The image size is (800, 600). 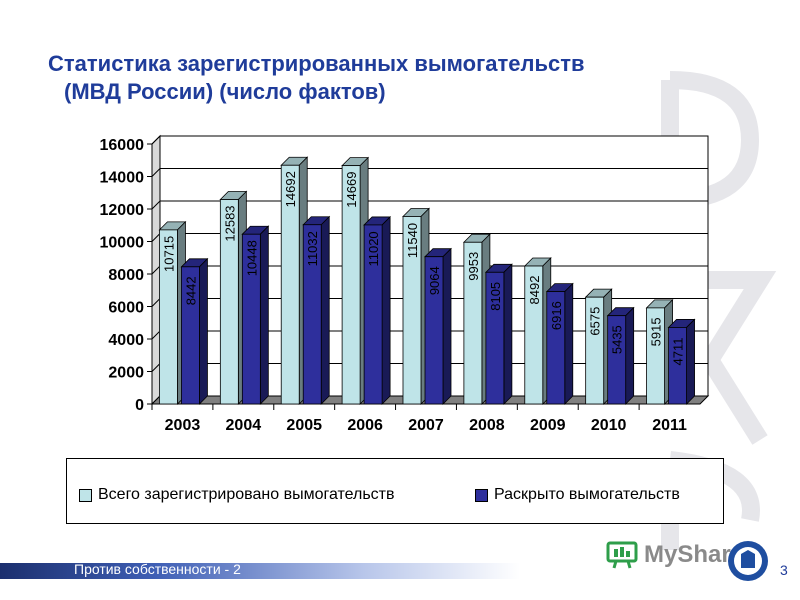 What do you see at coordinates (412, 240) in the screenshot?
I see `data-label: 11540` at bounding box center [412, 240].